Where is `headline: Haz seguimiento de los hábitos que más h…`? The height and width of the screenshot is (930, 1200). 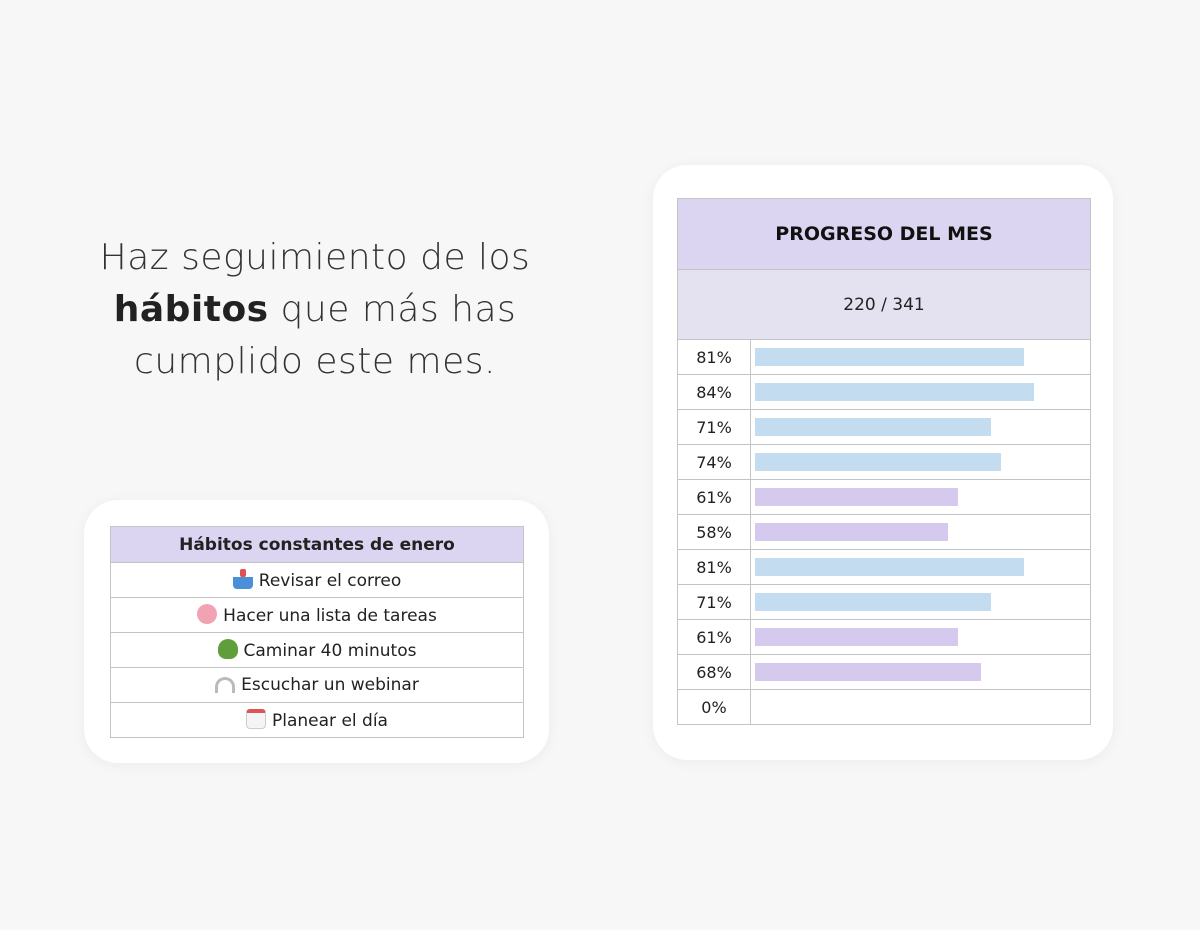
headline: Haz seguimiento de los hábitos que más h… is located at coordinates (315, 310).